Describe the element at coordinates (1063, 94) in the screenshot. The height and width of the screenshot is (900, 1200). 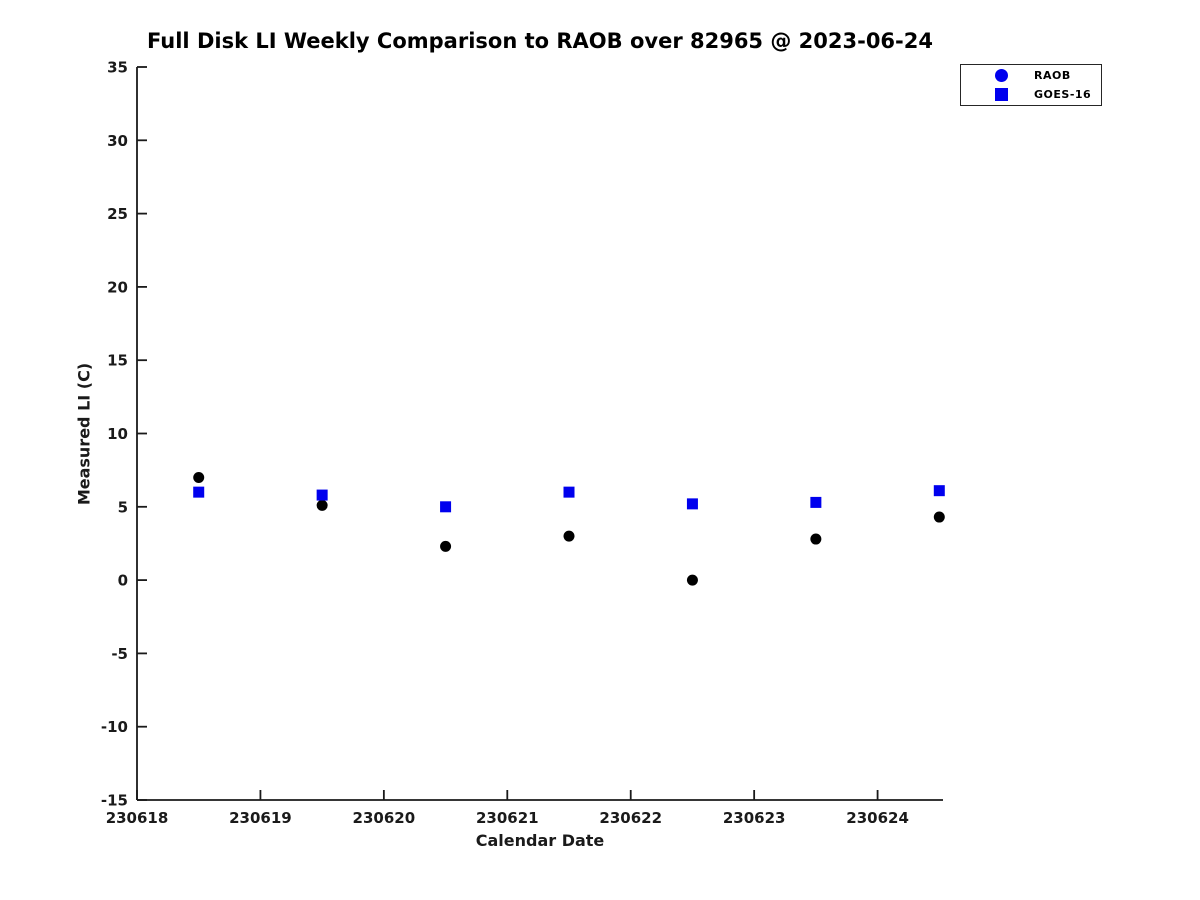
I see `legend-label-goes16: GOES-16` at that location.